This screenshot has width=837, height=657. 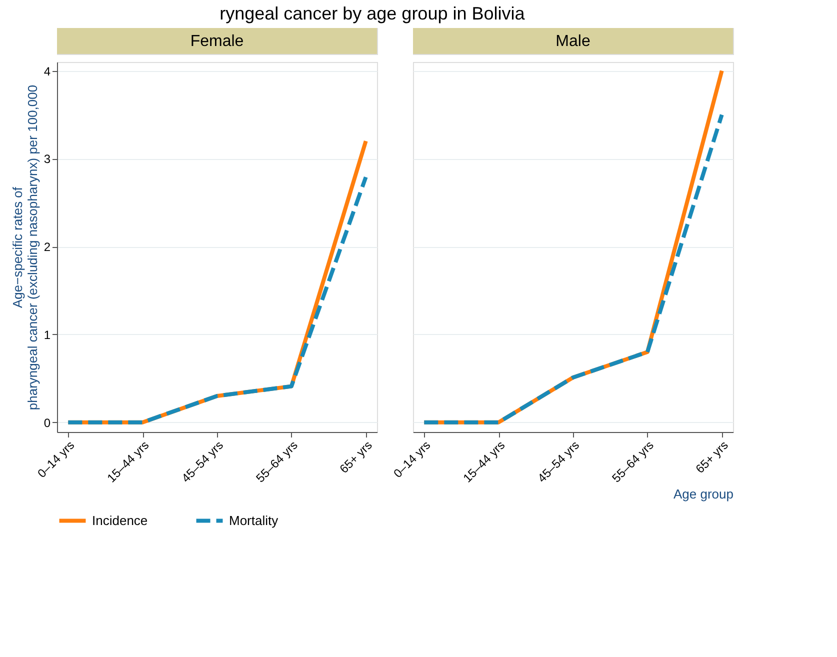 I want to click on chart-title: Female, so click(x=217, y=41).